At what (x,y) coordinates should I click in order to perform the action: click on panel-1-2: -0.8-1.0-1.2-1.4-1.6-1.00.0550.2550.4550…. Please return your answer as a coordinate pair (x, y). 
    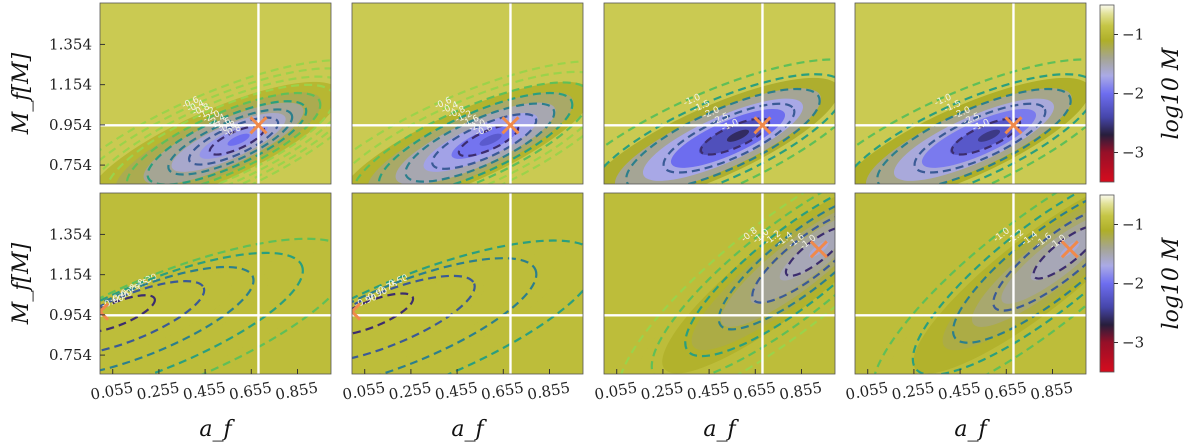
    Looking at the image, I should click on (714, 317).